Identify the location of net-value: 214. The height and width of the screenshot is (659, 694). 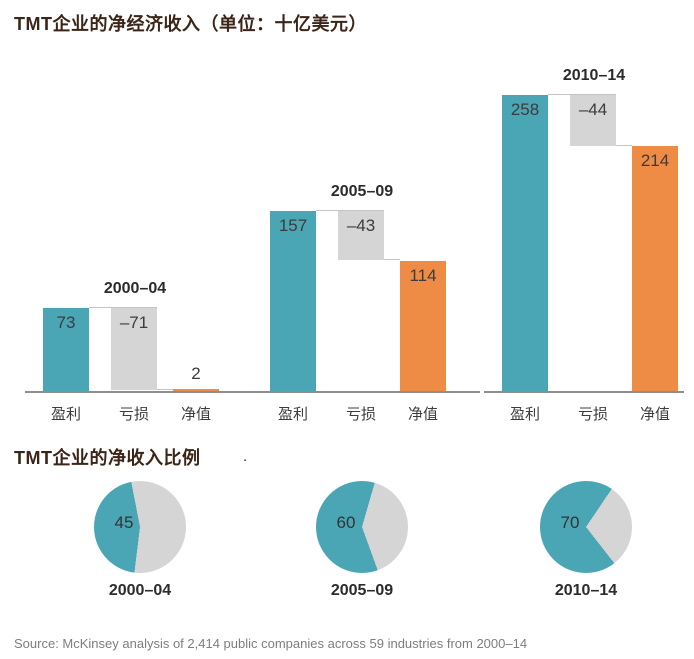
(655, 160).